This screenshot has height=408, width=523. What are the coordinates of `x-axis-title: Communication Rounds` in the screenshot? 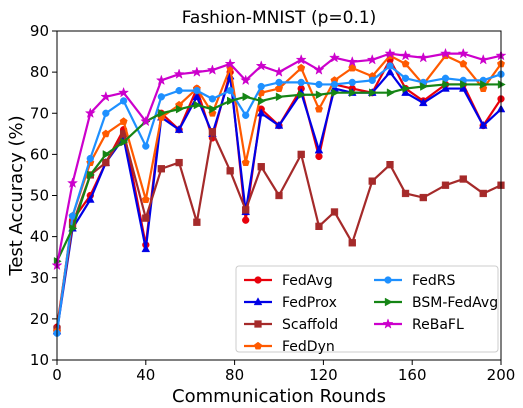 It's located at (279, 396).